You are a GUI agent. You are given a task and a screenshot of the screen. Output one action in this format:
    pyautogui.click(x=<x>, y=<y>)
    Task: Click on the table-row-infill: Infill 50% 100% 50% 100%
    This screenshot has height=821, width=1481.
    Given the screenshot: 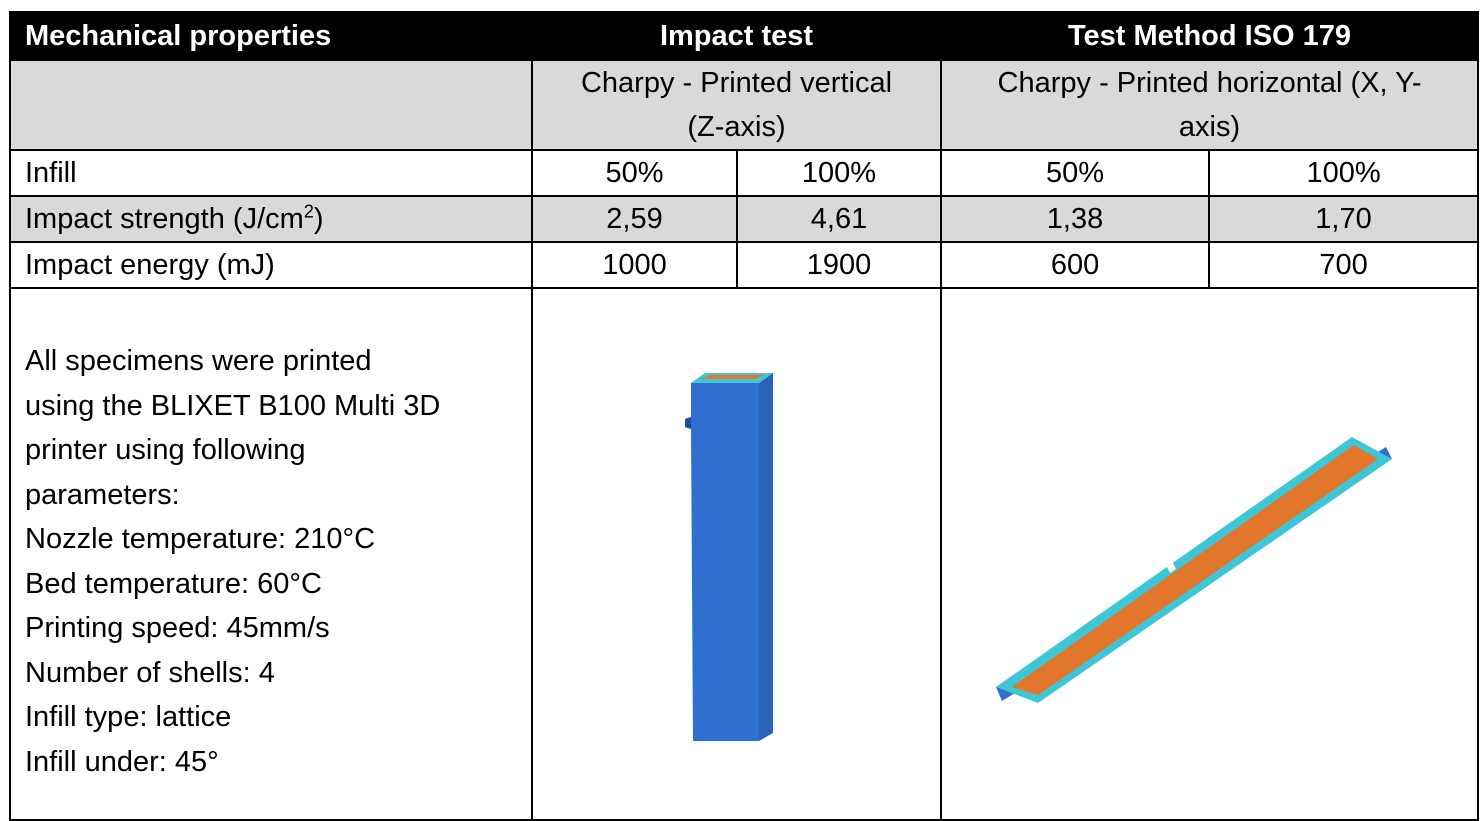 What is the action you would take?
    pyautogui.click(x=744, y=173)
    